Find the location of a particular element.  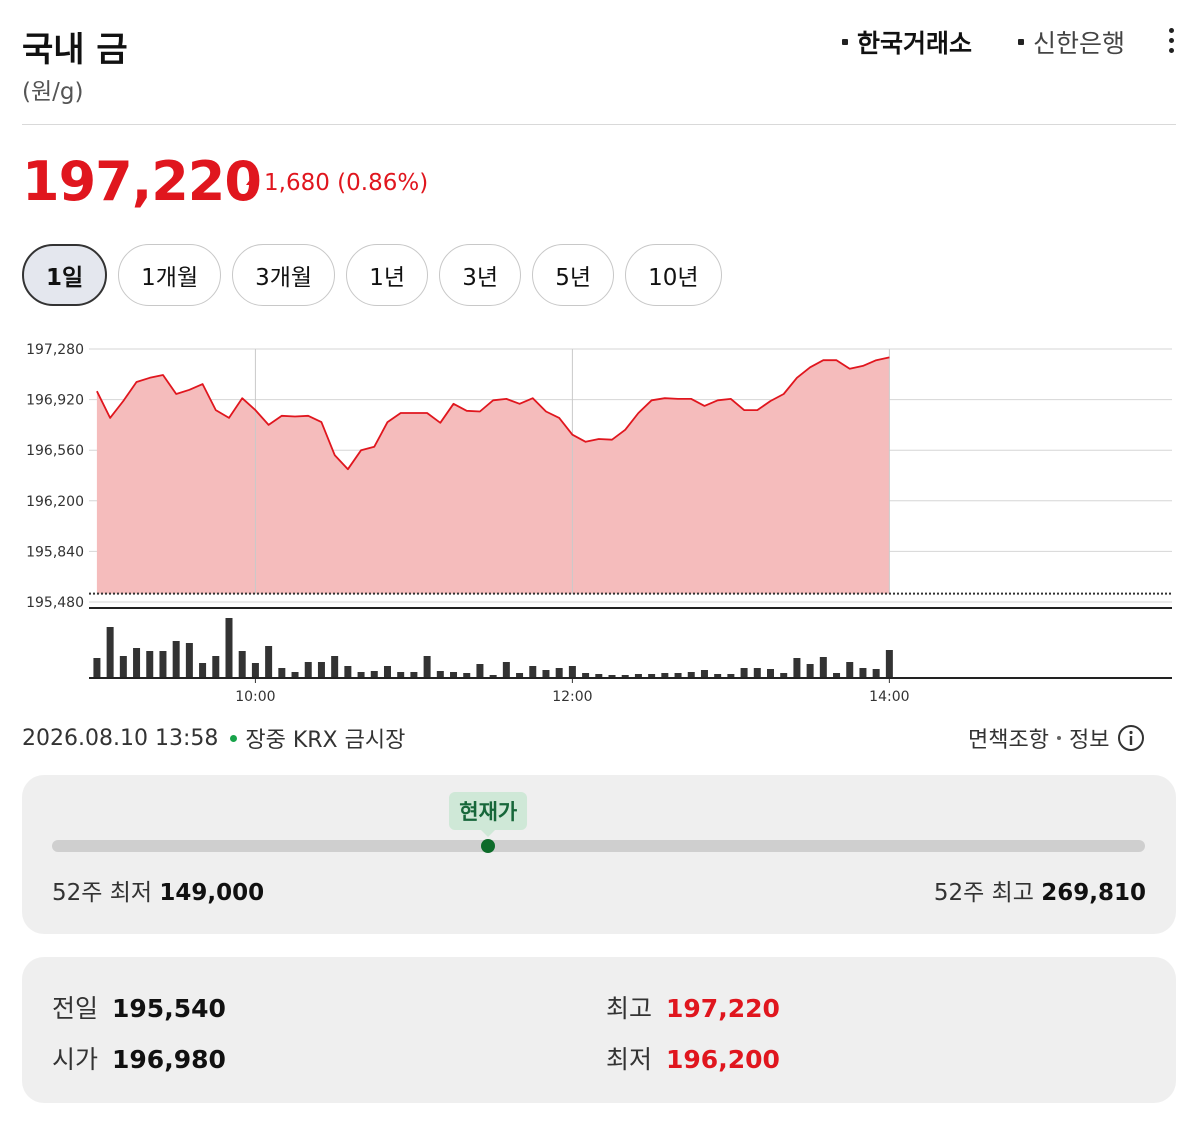

more-menu is located at coordinates (1171, 42).